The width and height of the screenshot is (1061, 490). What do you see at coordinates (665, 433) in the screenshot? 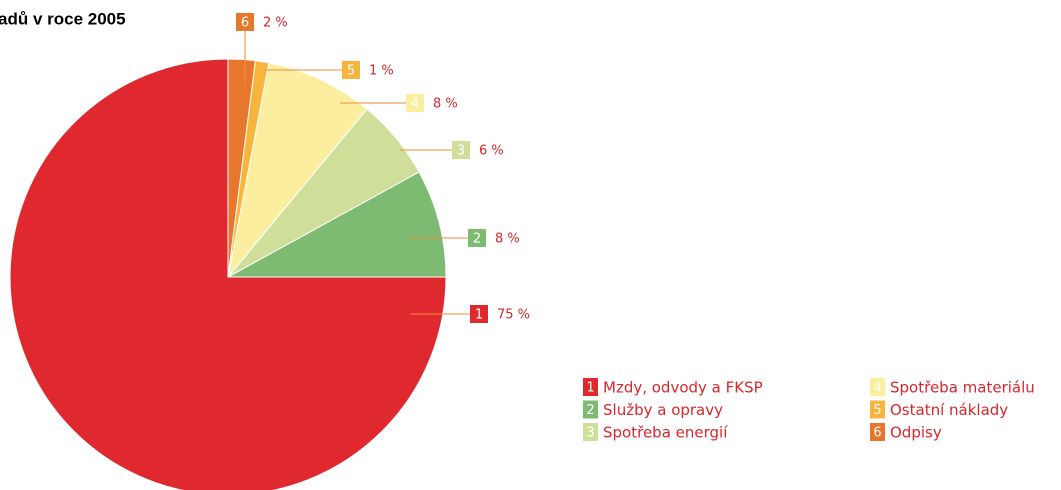
I see `legend-label: Spotřeba energií` at bounding box center [665, 433].